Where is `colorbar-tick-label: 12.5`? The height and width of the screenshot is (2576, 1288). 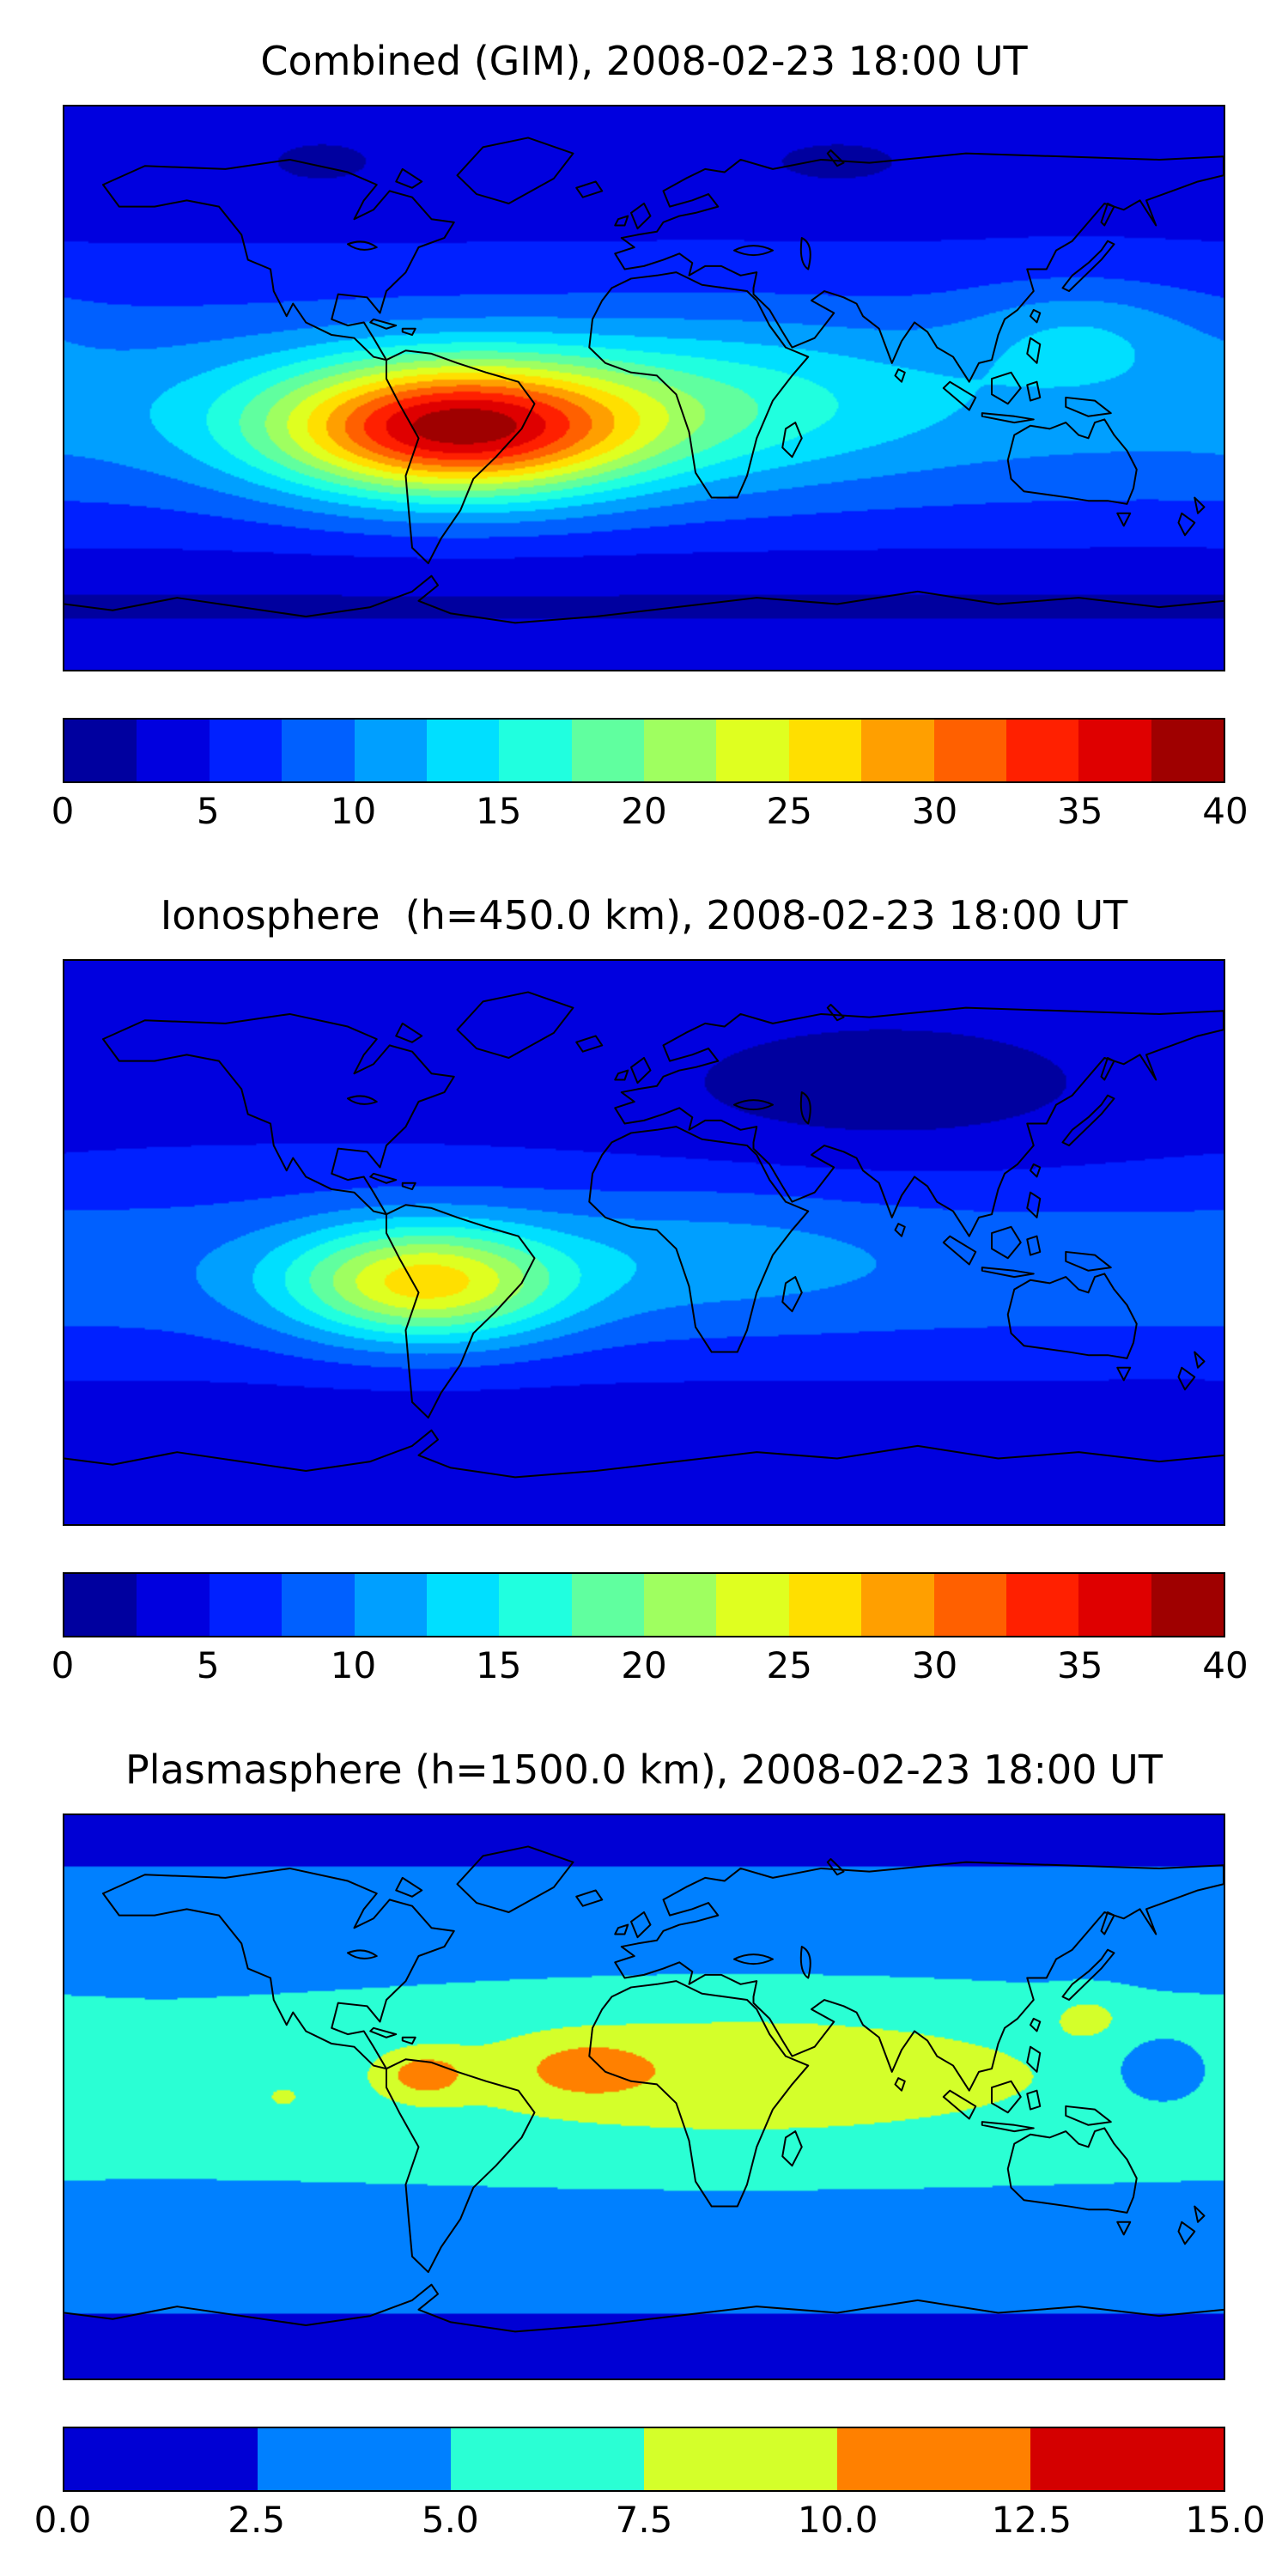 colorbar-tick-label: 12.5 is located at coordinates (1031, 2520).